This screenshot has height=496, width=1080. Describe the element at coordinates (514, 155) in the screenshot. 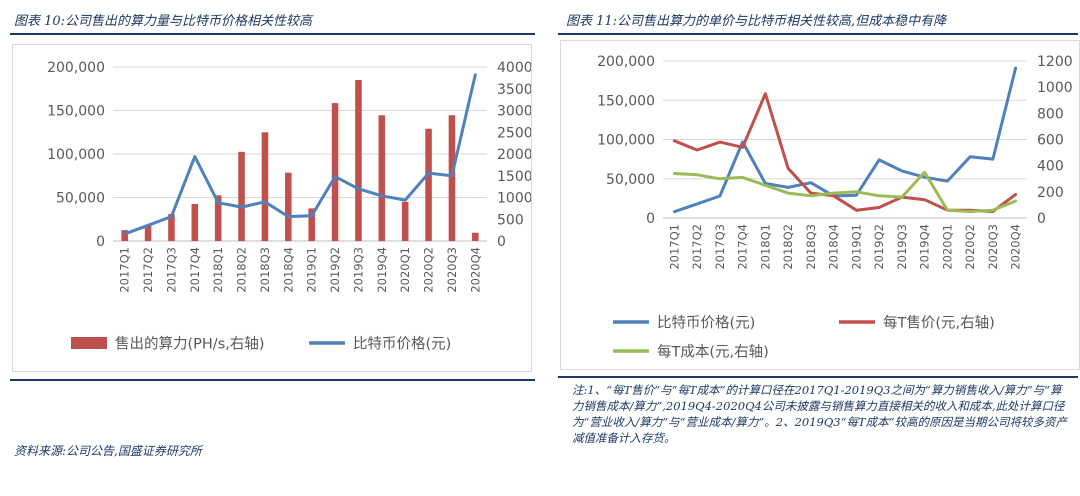

I see `y-right-tick-label: 2000` at that location.